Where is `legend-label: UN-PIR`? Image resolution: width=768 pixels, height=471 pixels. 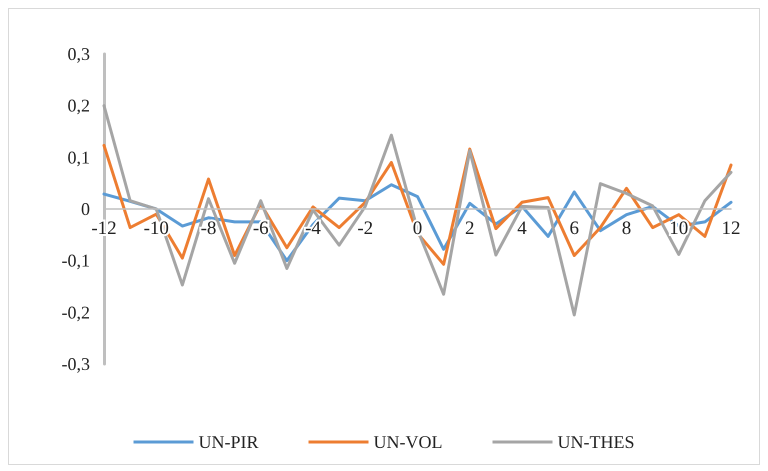
legend-label: UN-PIR is located at coordinates (228, 442).